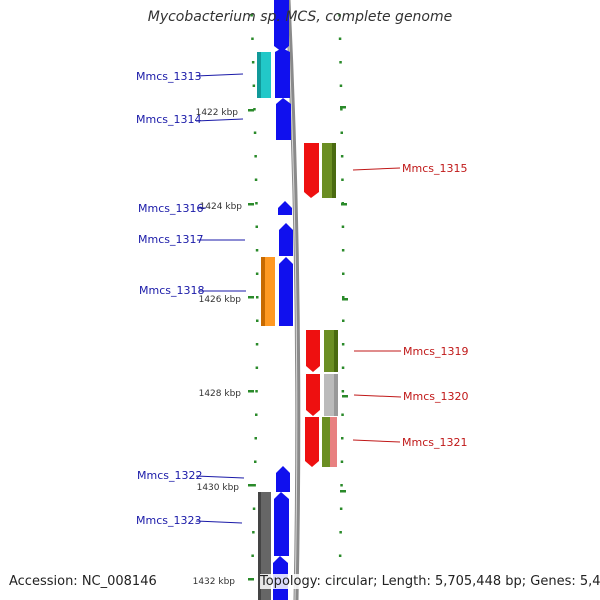 The width and height of the screenshot is (600, 600). I want to click on gene-mmcs-1323-box, so click(264, 546).